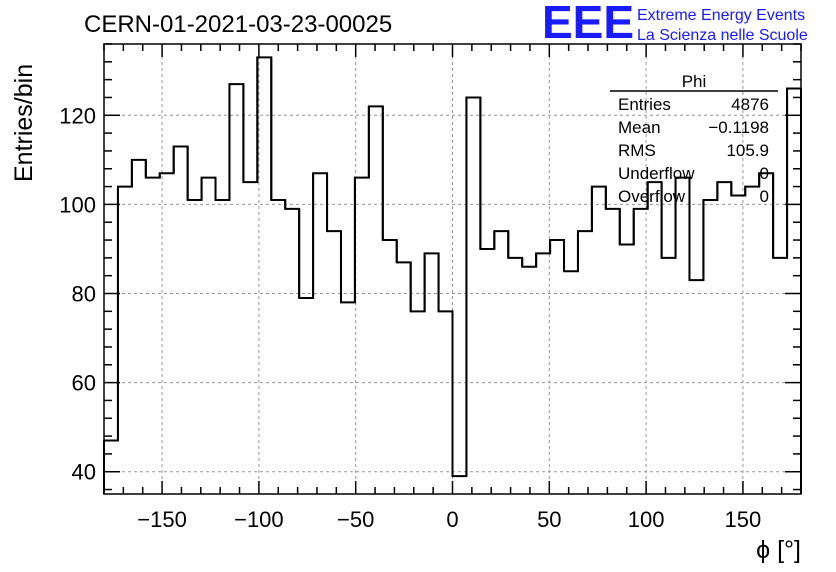 The image size is (836, 572). What do you see at coordinates (747, 150) in the screenshot?
I see `stats-row-value: 105.9` at bounding box center [747, 150].